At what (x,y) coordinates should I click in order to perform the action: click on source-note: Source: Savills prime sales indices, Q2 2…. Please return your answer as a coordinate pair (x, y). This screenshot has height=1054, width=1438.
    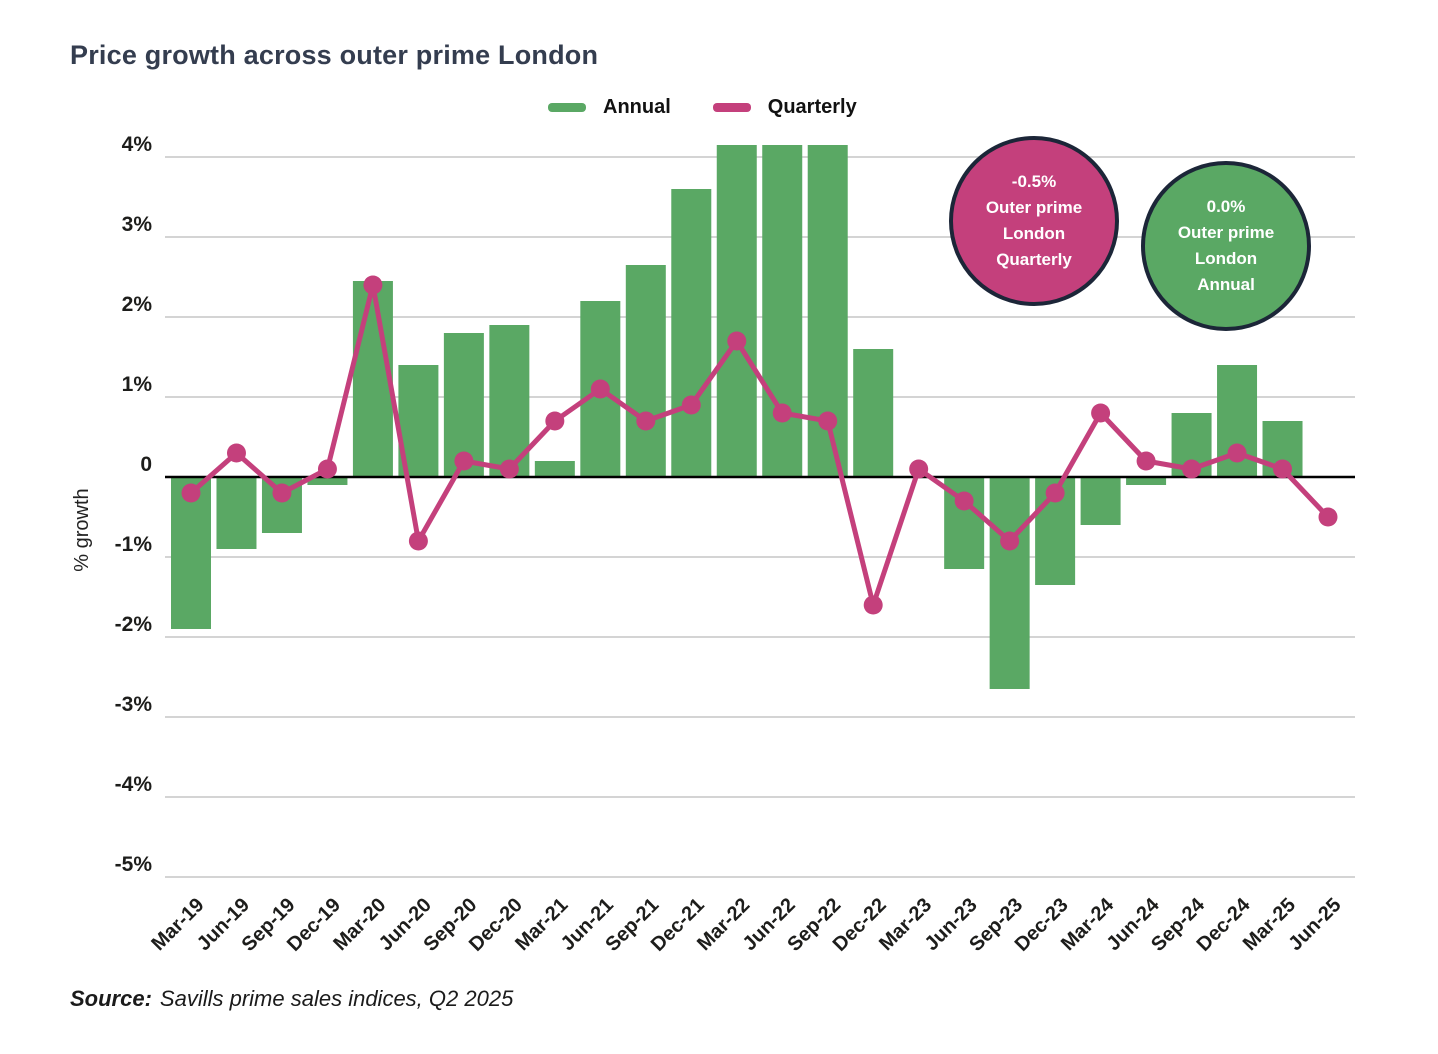
    Looking at the image, I should click on (291, 999).